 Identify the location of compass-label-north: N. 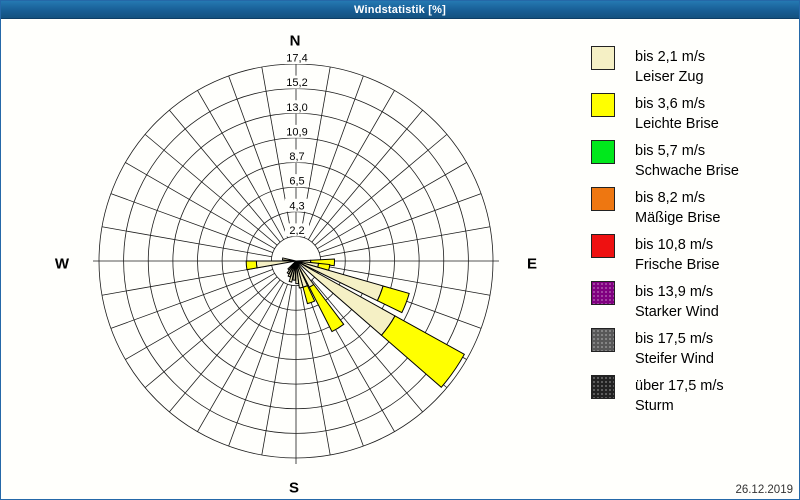
(295, 41).